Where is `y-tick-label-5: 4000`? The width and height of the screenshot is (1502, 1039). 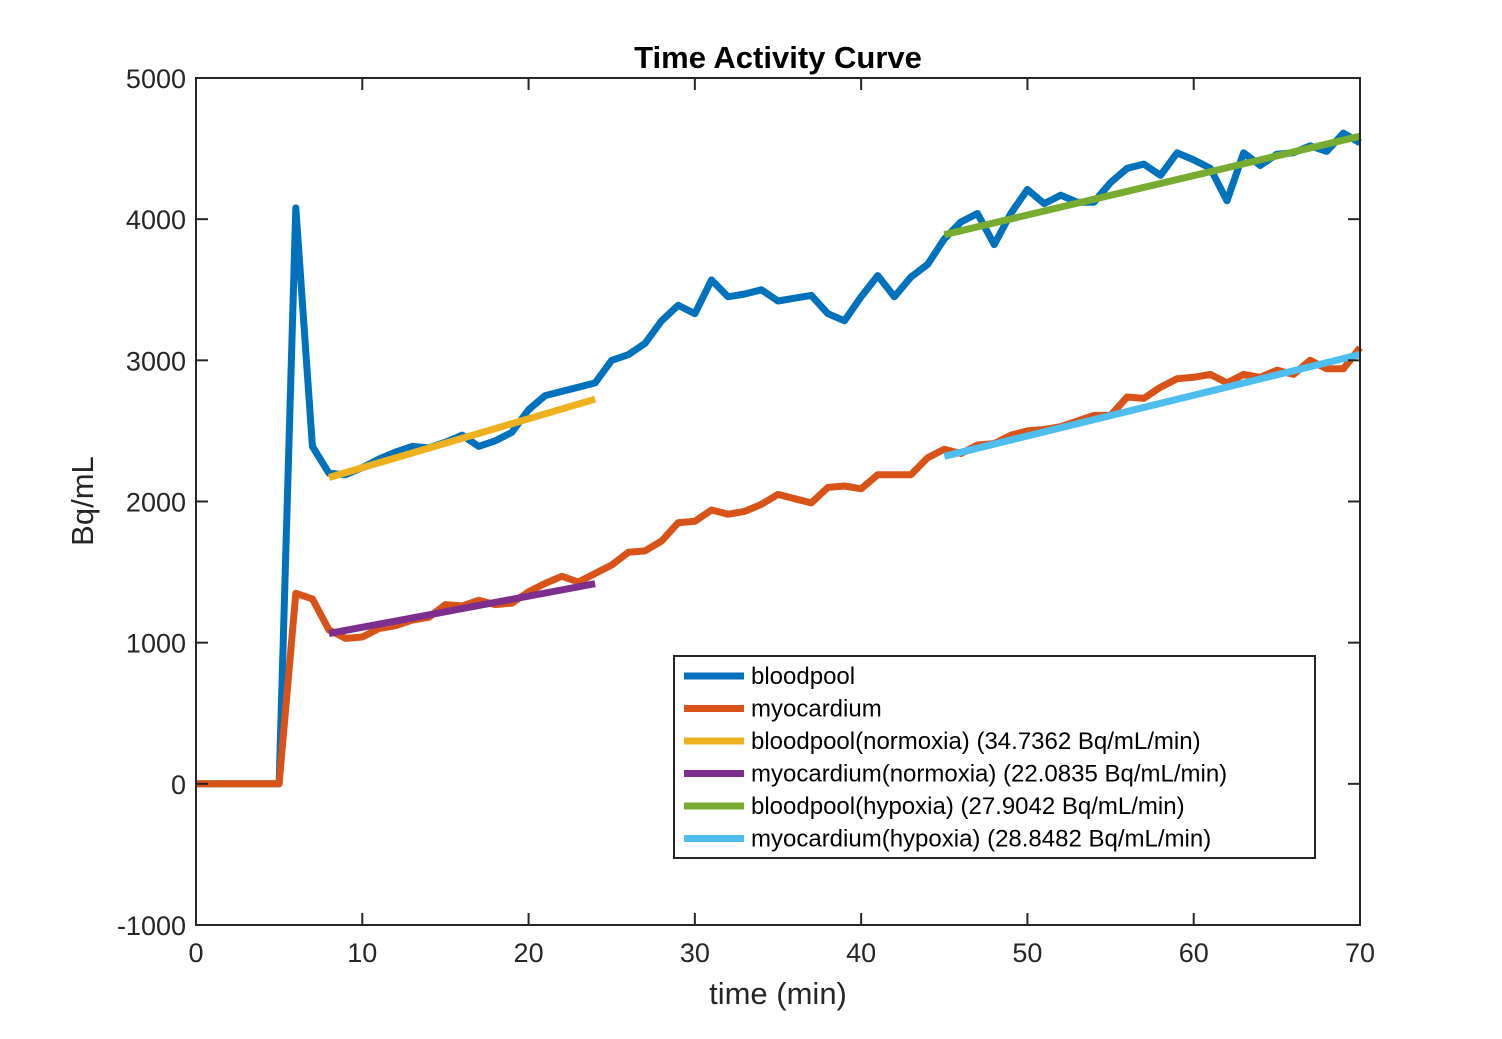 y-tick-label-5: 4000 is located at coordinates (156, 220).